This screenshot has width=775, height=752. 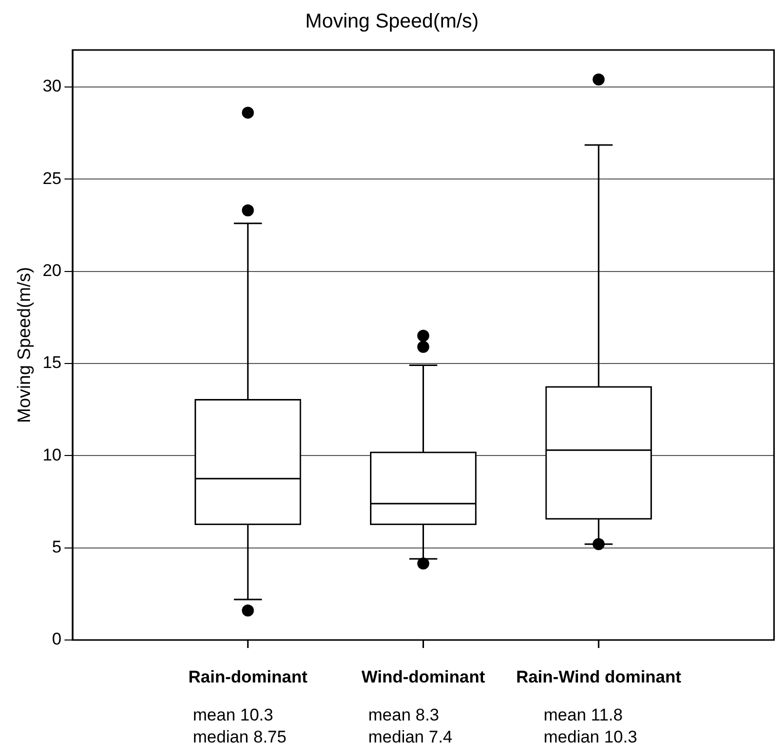 I want to click on text: median 7.4, so click(x=410, y=737).